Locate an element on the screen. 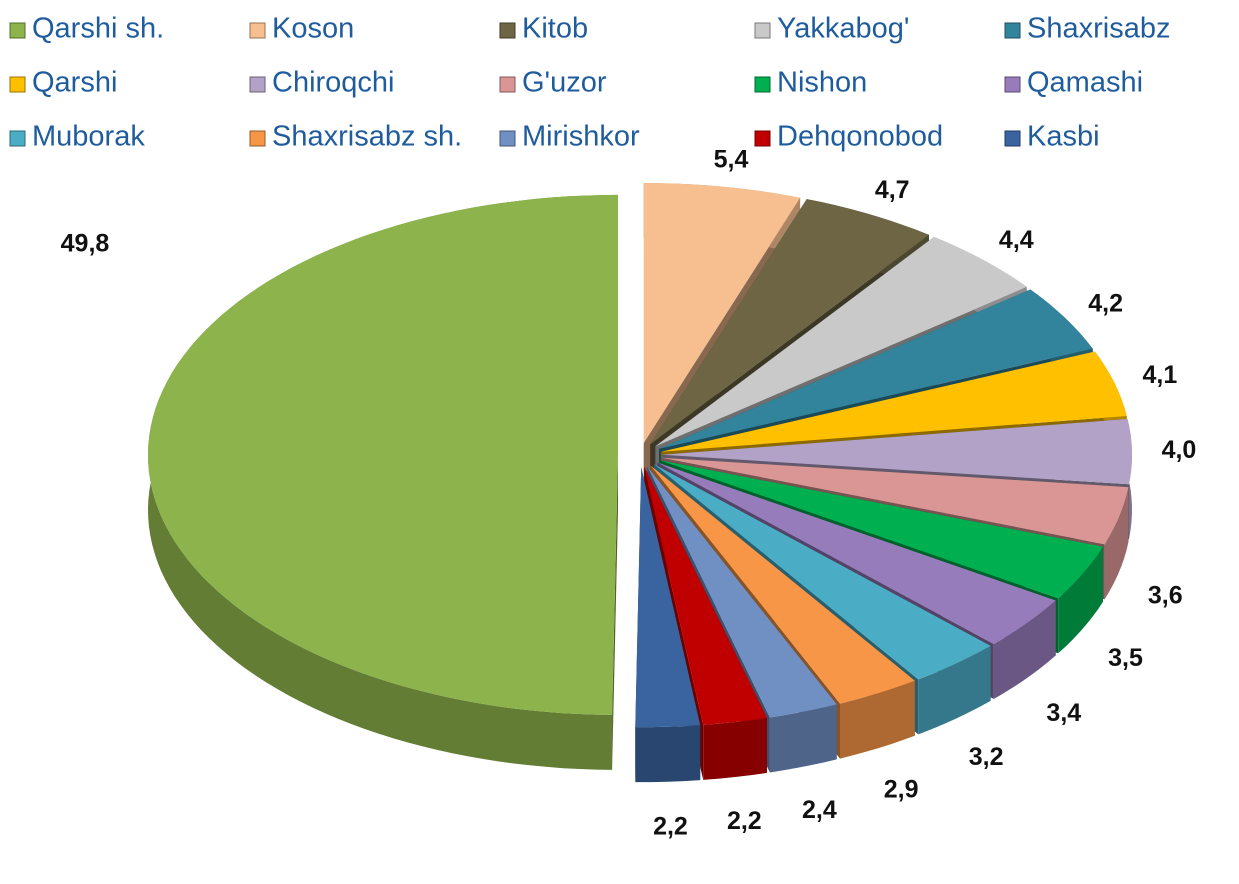 This screenshot has height=884, width=1239. data-label: 49,8 is located at coordinates (85, 244).